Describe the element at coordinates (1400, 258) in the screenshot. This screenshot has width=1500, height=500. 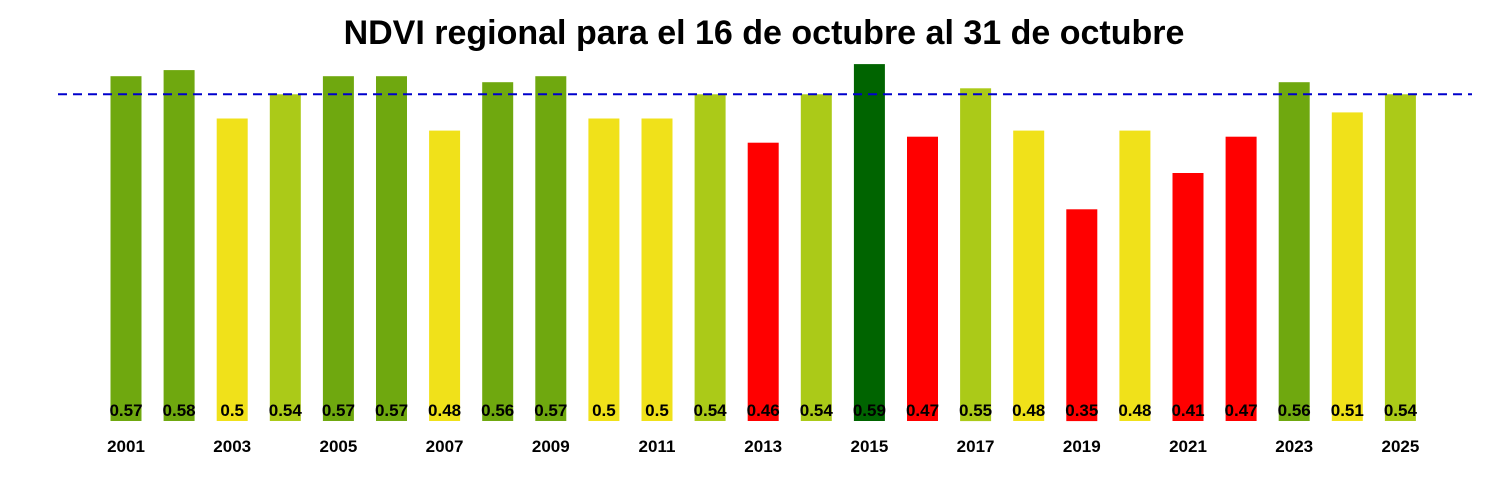
I see `bar-2025` at that location.